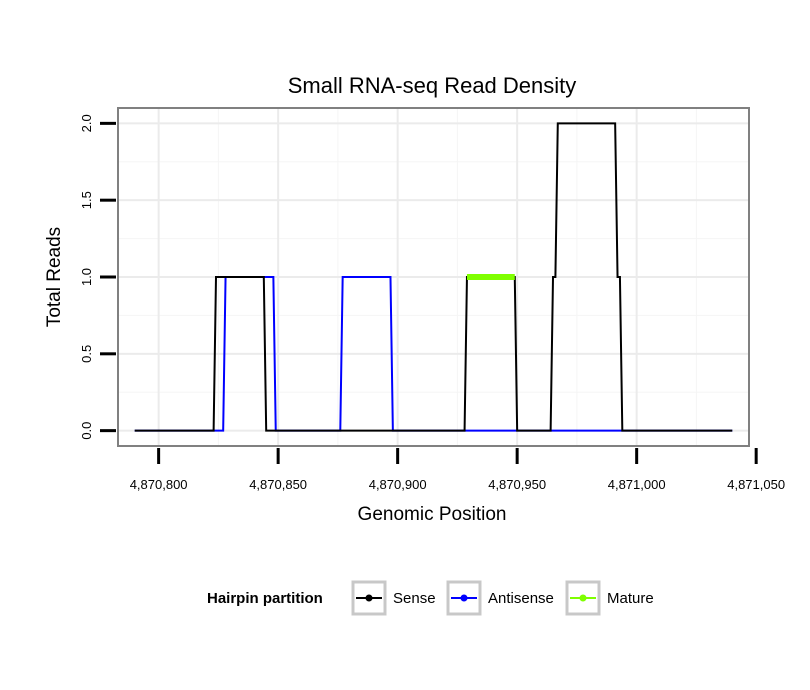  I want to click on x-tick-label: 4,871,000, so click(637, 484).